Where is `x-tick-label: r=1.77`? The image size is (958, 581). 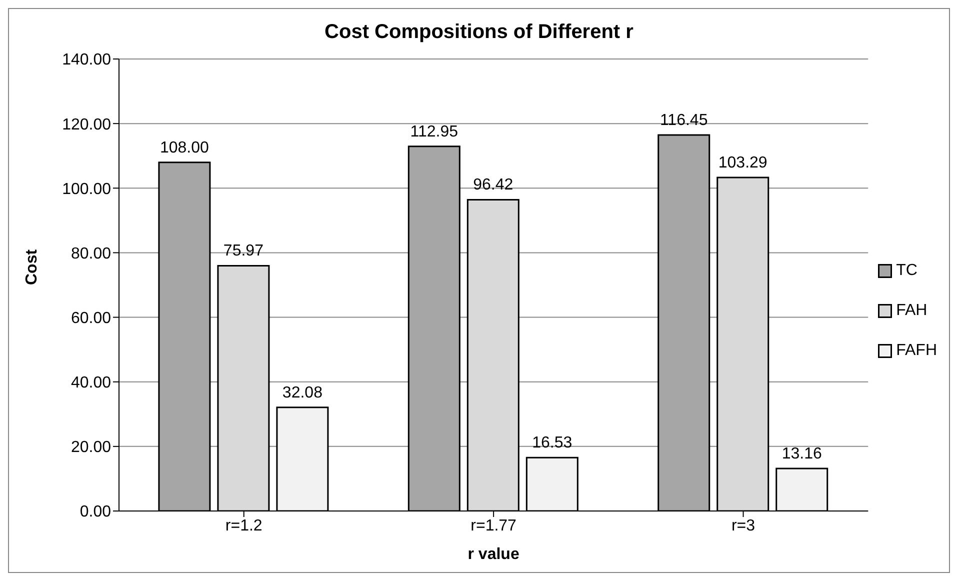 x-tick-label: r=1.77 is located at coordinates (493, 525).